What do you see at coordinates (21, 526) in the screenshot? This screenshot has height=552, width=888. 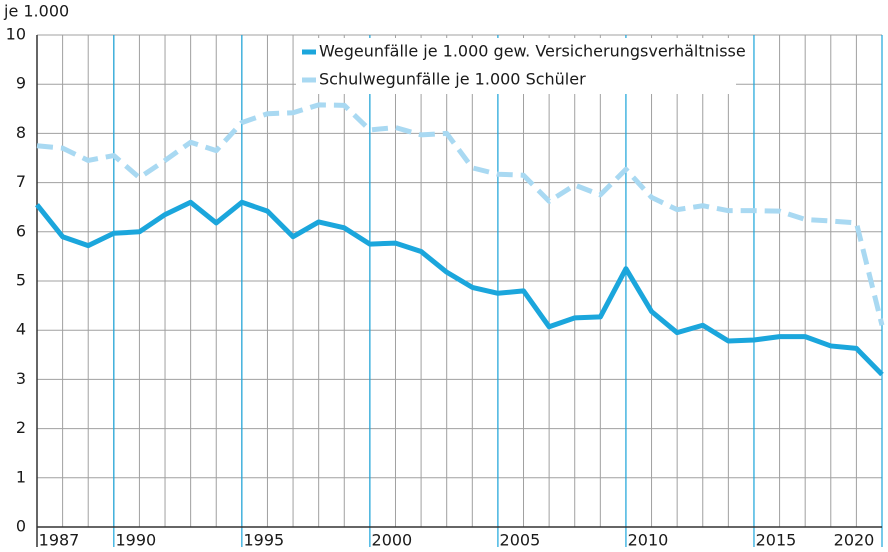 I see `y-tick-label: 0` at bounding box center [21, 526].